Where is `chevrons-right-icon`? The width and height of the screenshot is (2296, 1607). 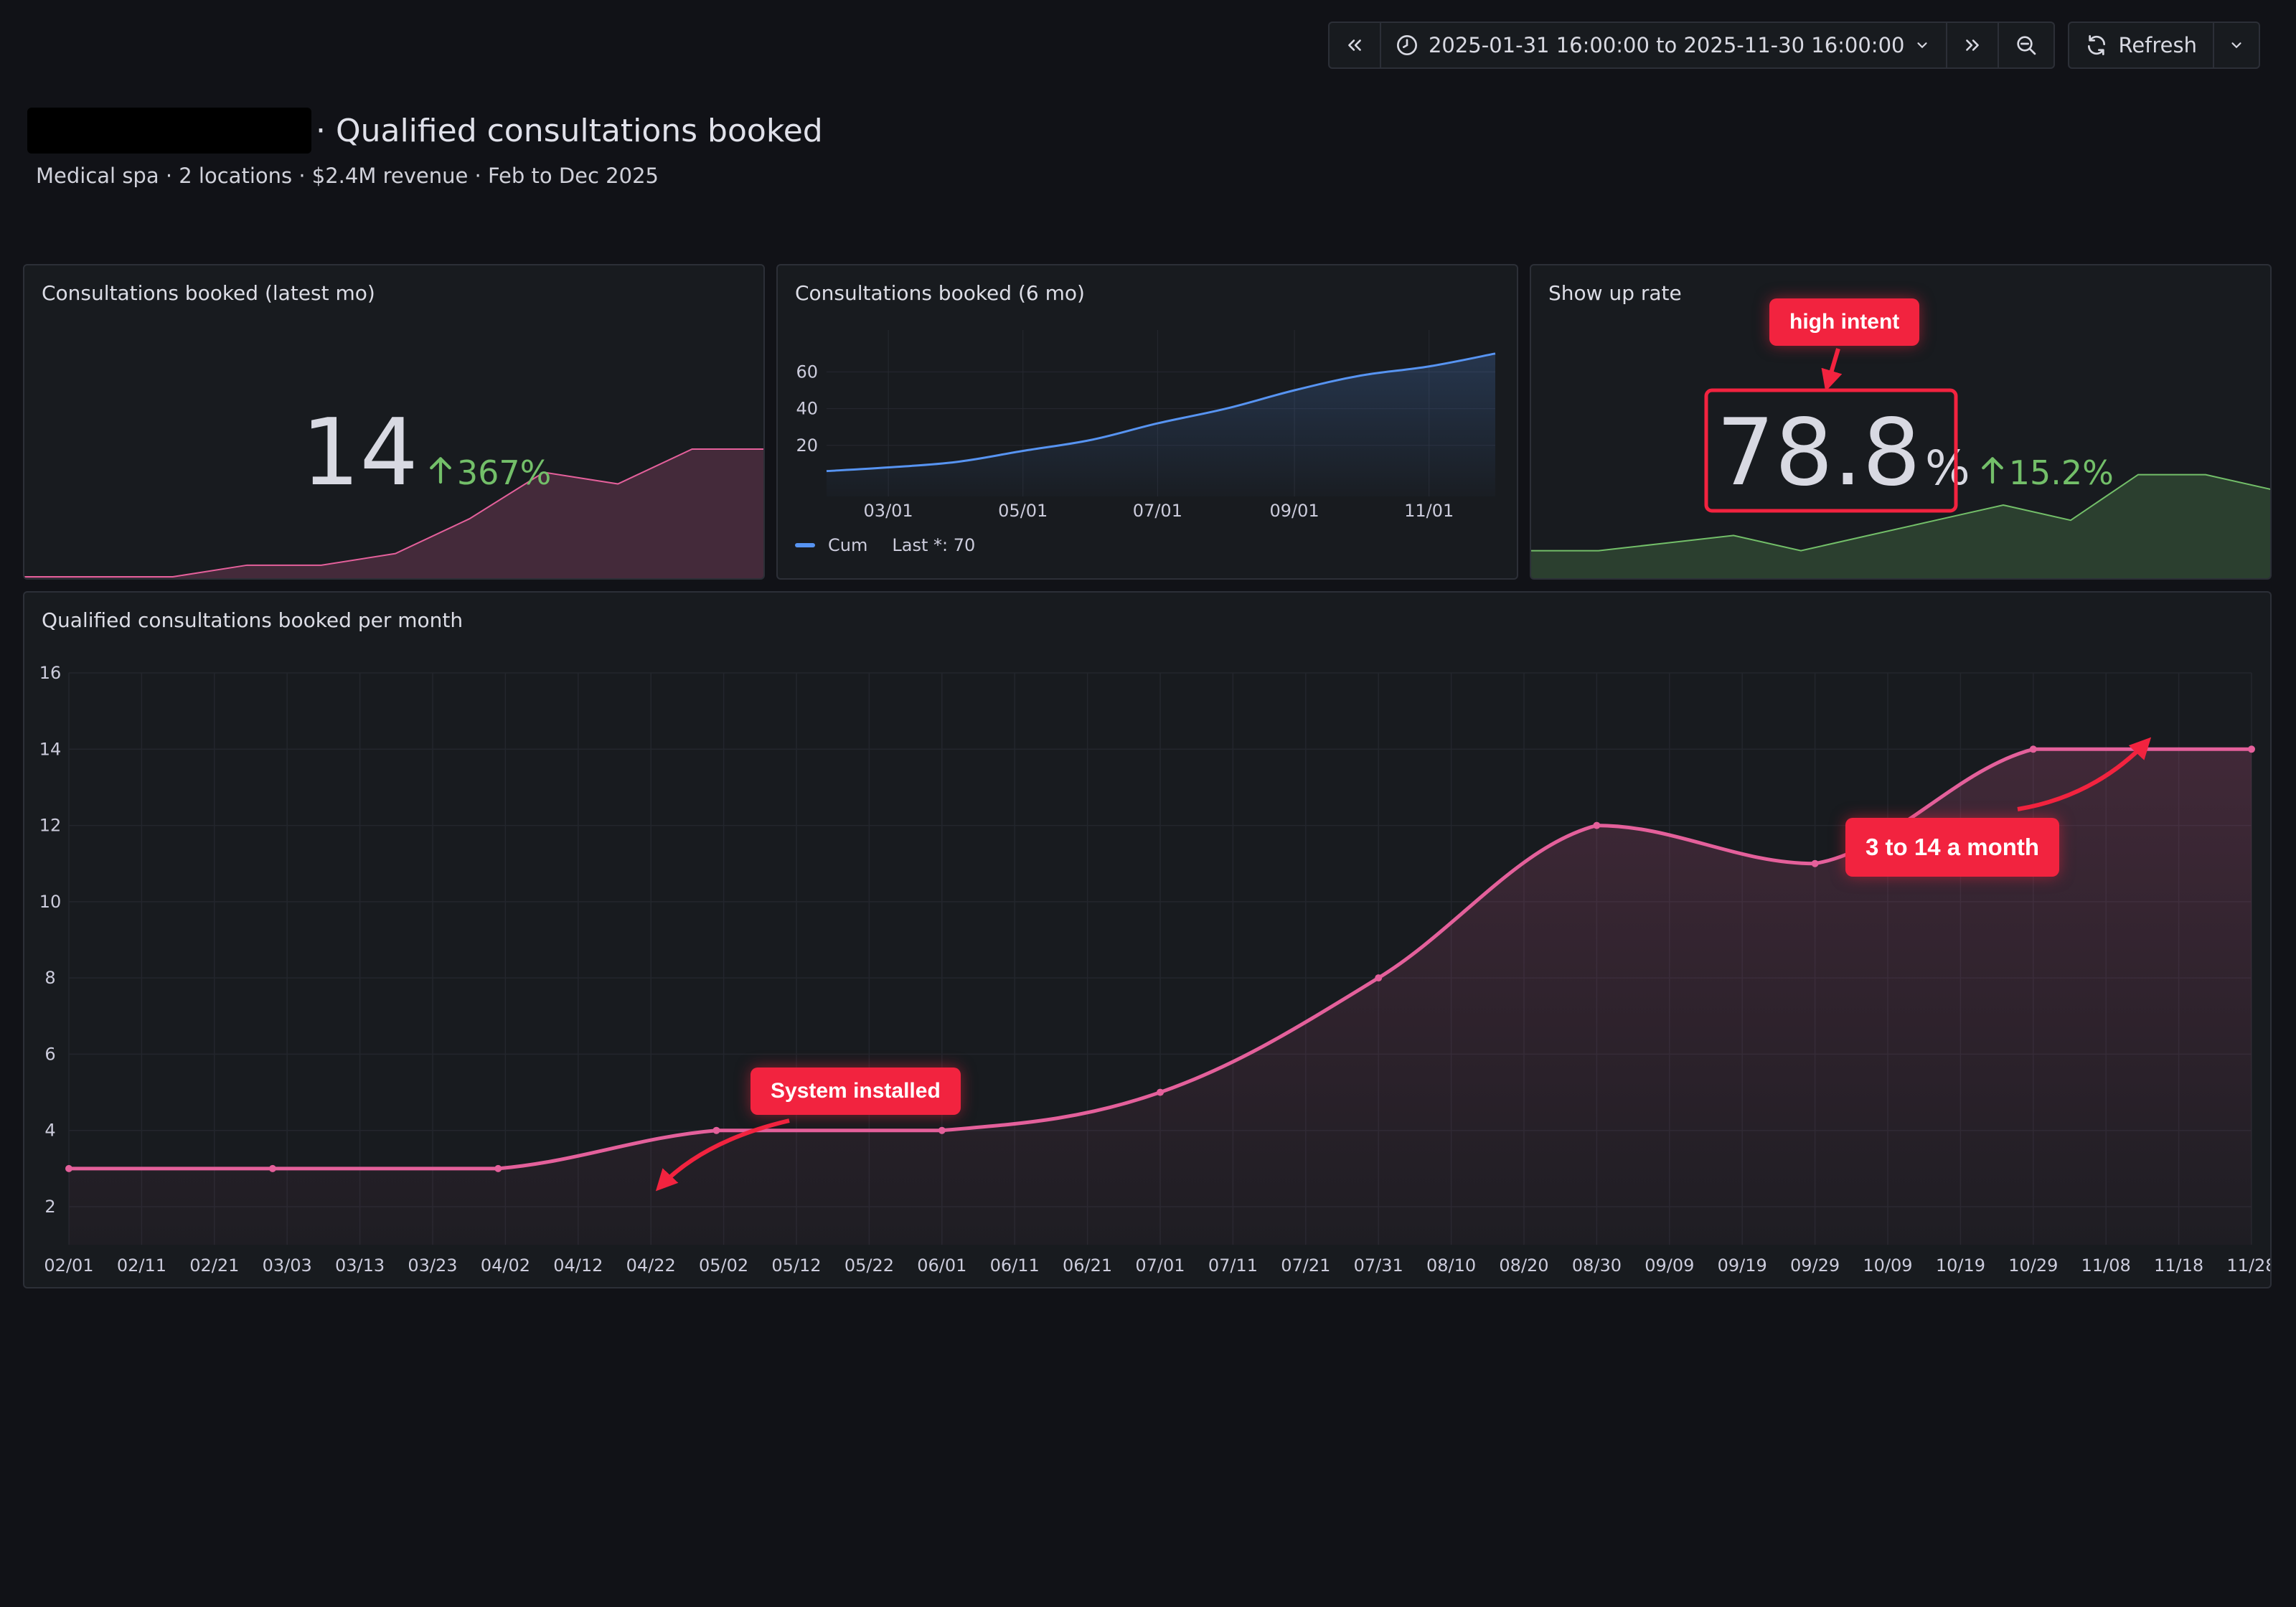 chevrons-right-icon is located at coordinates (1973, 45).